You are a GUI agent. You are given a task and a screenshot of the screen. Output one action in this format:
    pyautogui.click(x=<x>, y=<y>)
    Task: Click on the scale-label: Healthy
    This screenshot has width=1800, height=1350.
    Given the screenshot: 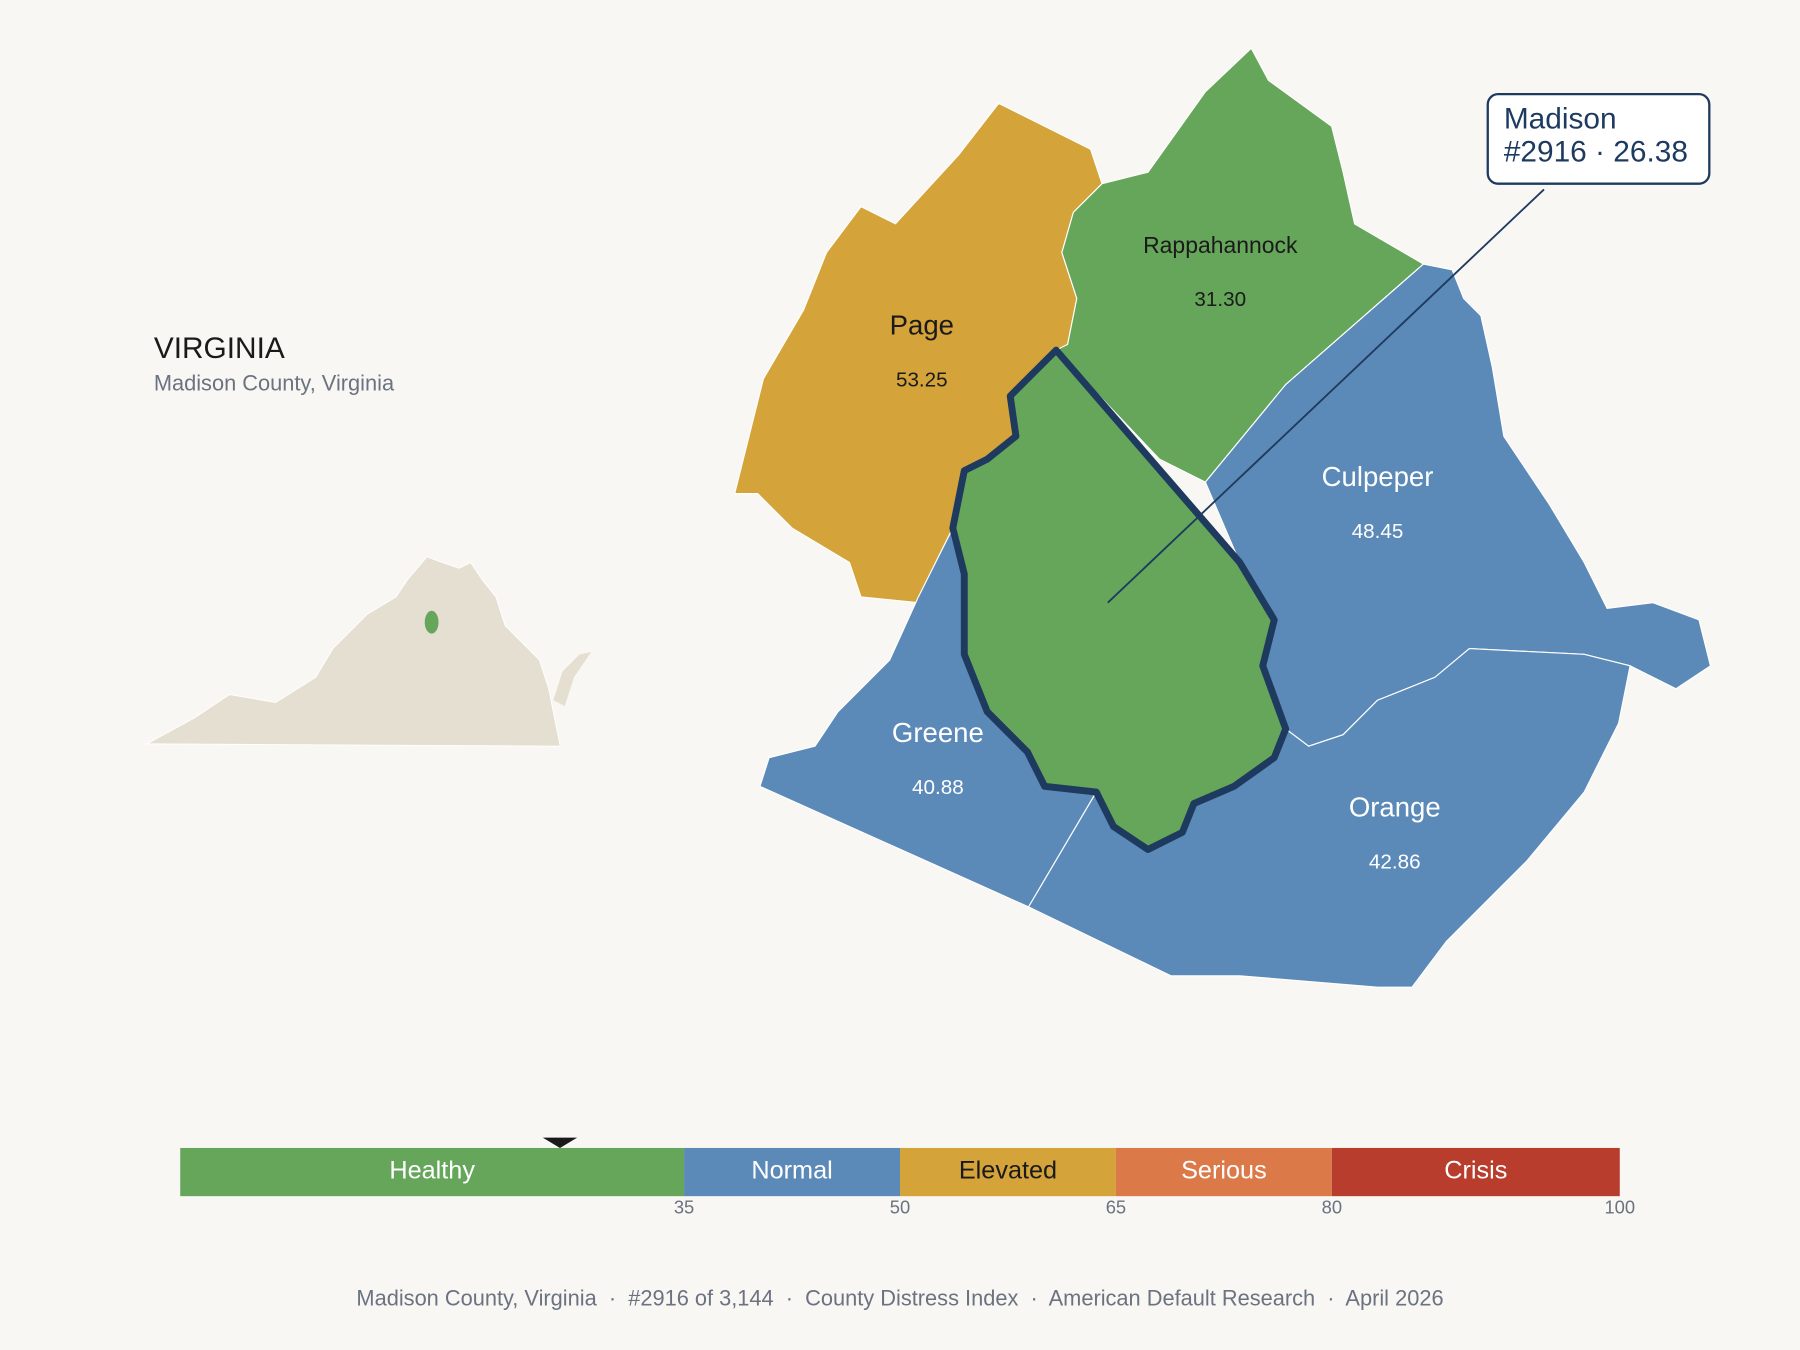 What is the action you would take?
    pyautogui.click(x=432, y=1171)
    